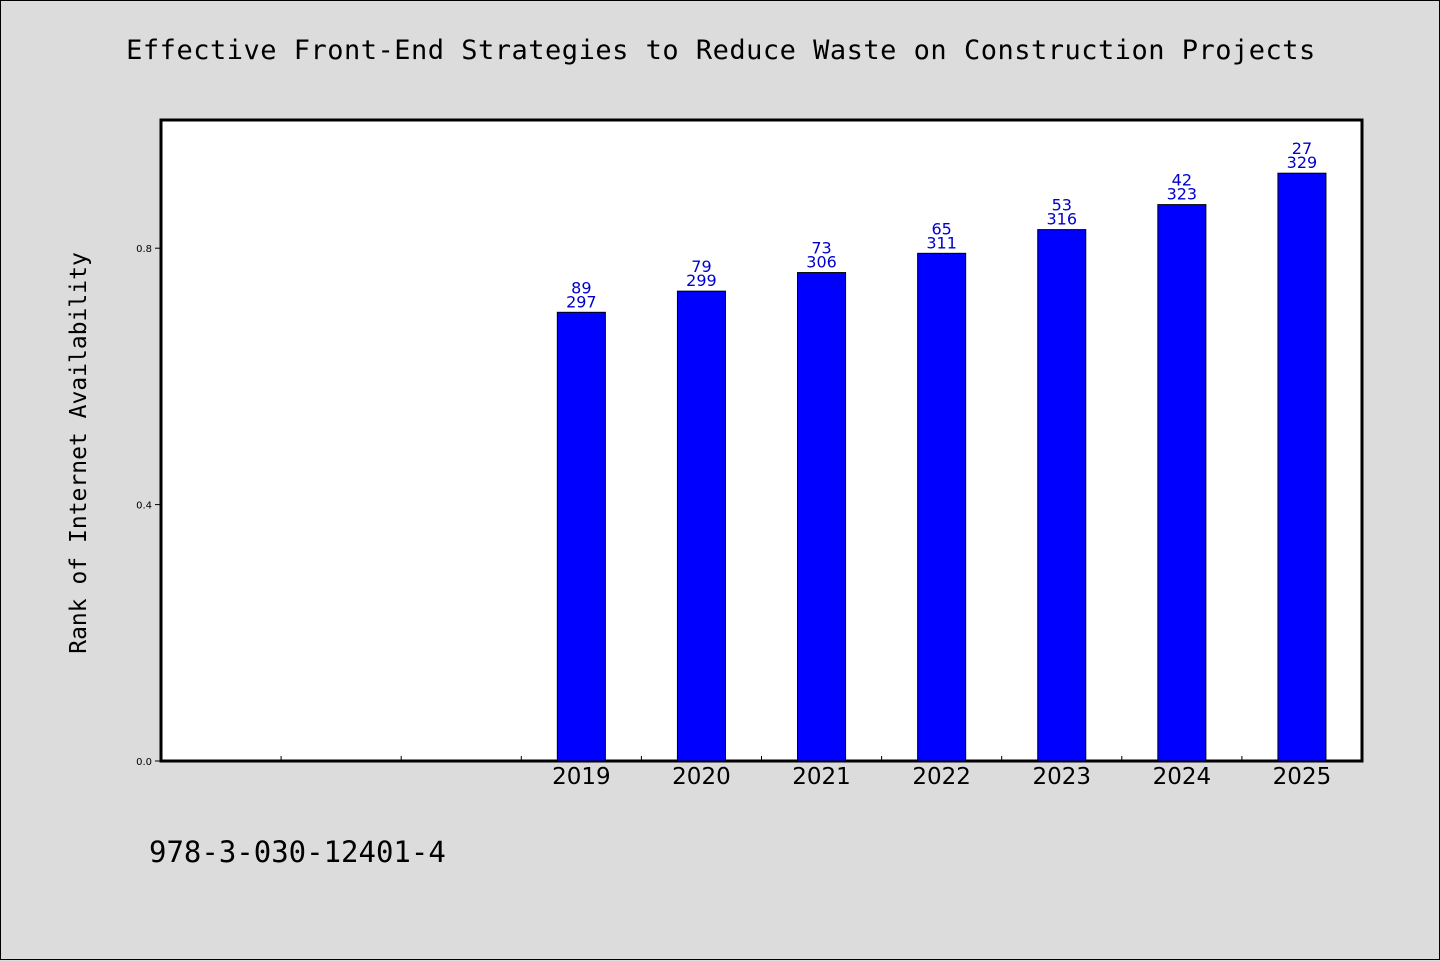 Image resolution: width=1440 pixels, height=961 pixels. Describe the element at coordinates (144, 249) in the screenshot. I see `y-tick-label: 0.8` at that location.